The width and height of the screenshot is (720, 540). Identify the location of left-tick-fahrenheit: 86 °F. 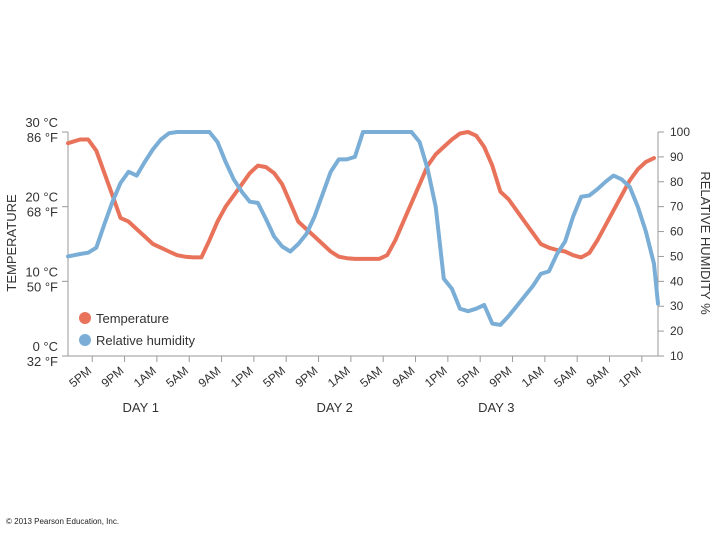
(42, 137).